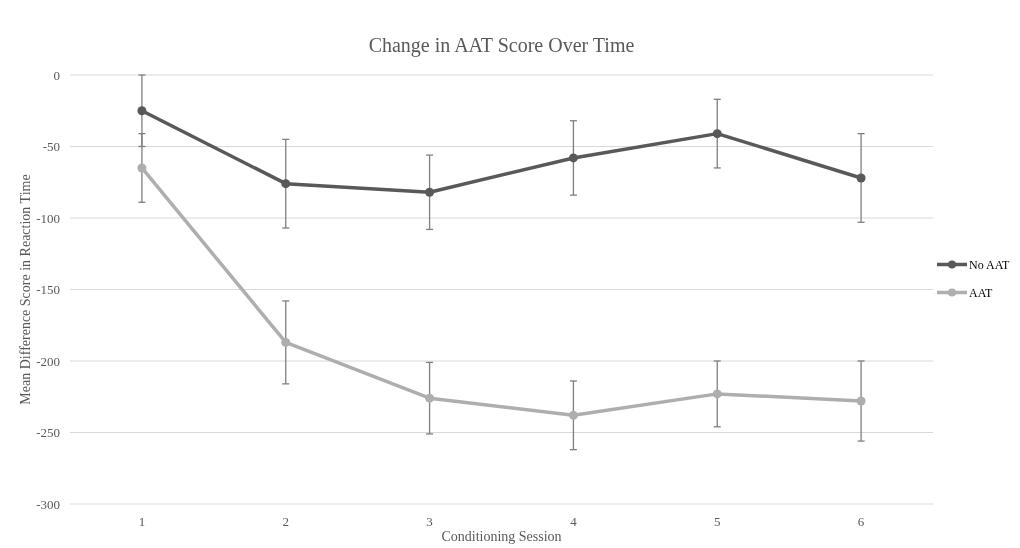  I want to click on x-tick-label: 3, so click(429, 521).